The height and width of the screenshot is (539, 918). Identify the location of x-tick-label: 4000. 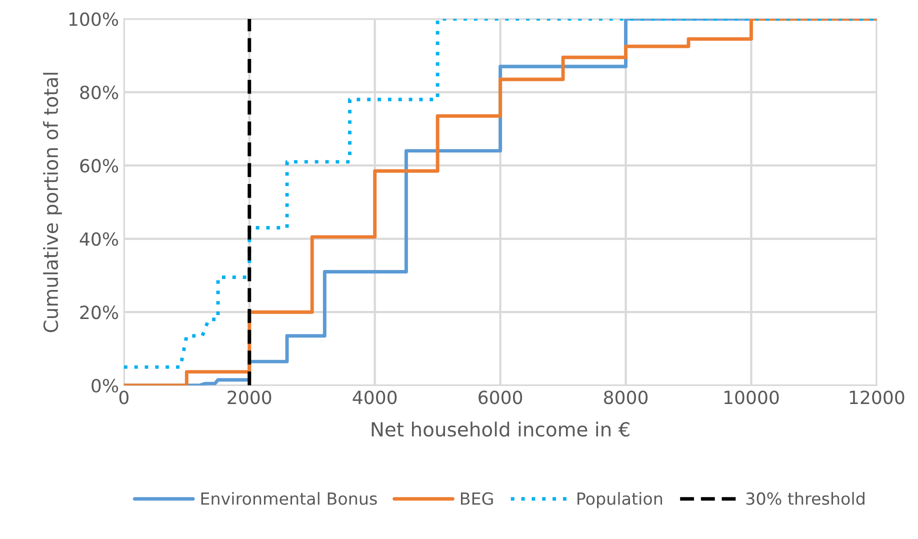
(374, 397).